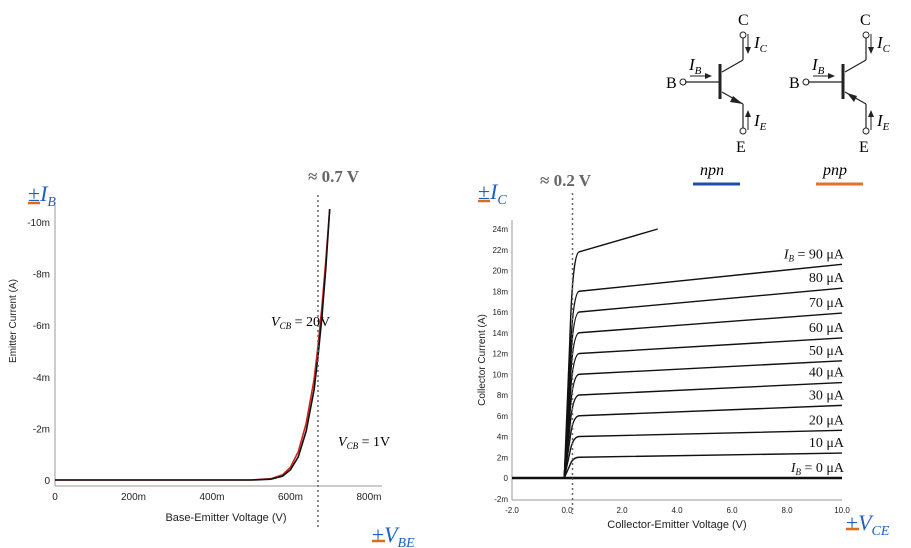  What do you see at coordinates (866, 35) in the screenshot?
I see `pnp-collector-terminal` at bounding box center [866, 35].